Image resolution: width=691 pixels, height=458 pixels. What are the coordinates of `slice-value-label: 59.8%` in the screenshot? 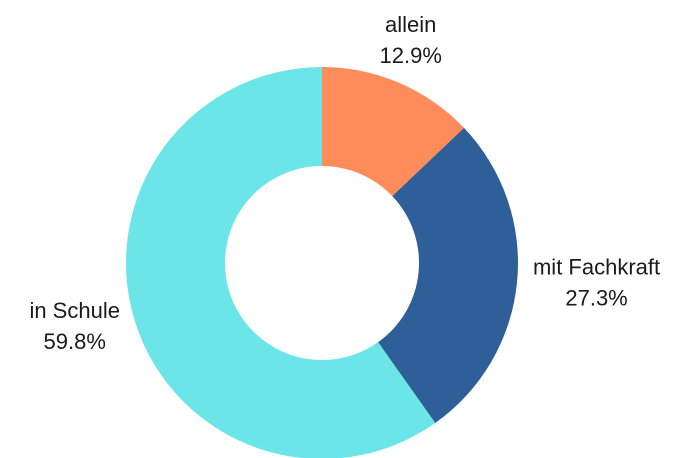 It's located at (75, 341).